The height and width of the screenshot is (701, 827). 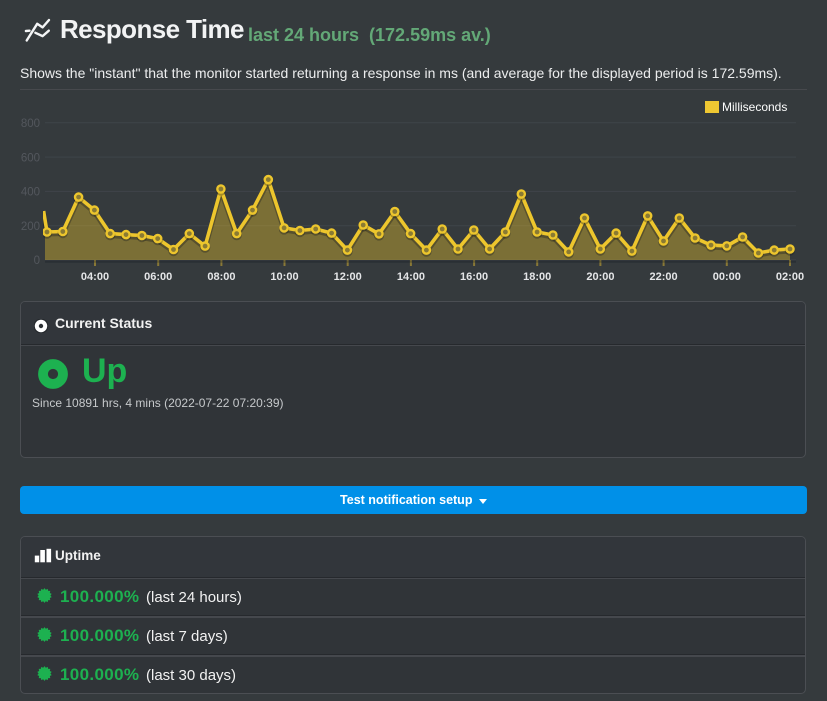 What do you see at coordinates (30, 193) in the screenshot?
I see `svg-text: 400` at bounding box center [30, 193].